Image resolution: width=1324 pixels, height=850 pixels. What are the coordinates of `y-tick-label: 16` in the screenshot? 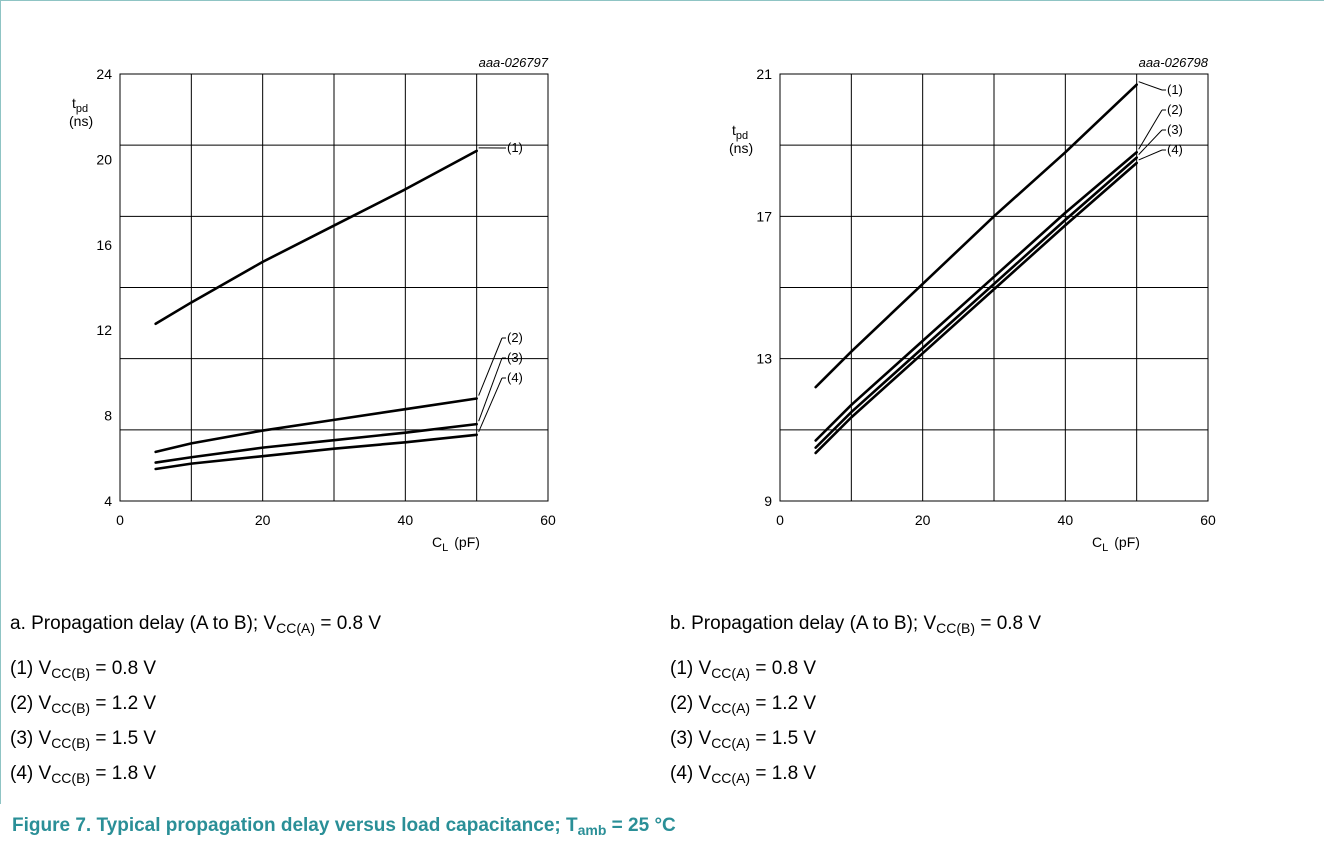 It's located at (104, 245).